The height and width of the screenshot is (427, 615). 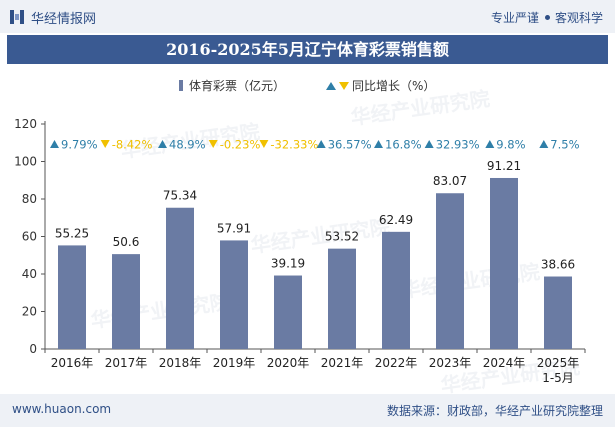 What do you see at coordinates (180, 363) in the screenshot?
I see `x-tick-label: 2018年` at bounding box center [180, 363].